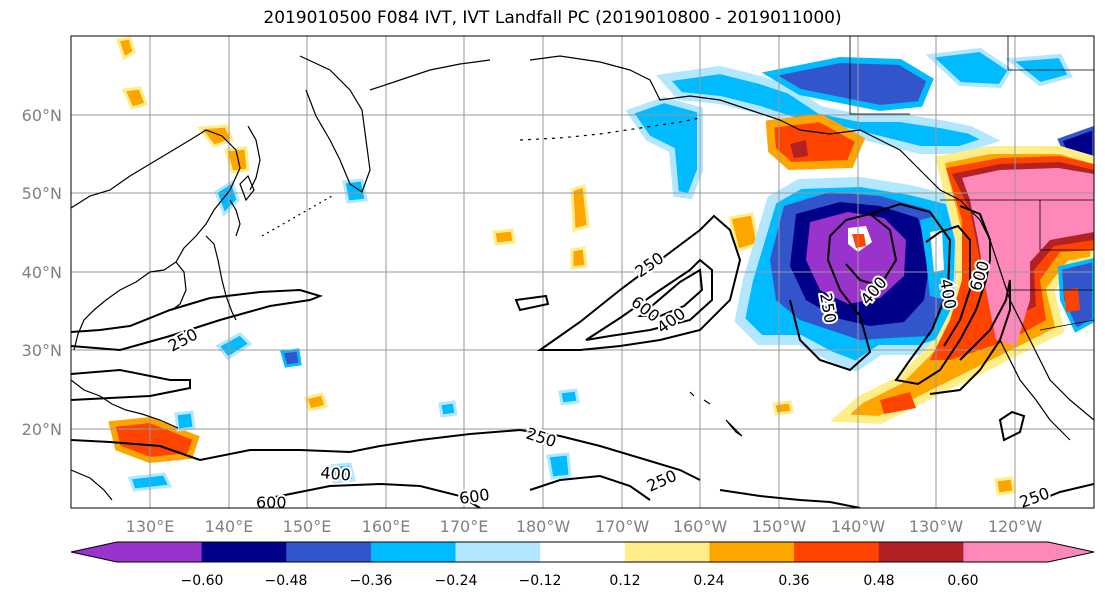  I want to click on lat-label: 40°N, so click(42, 272).